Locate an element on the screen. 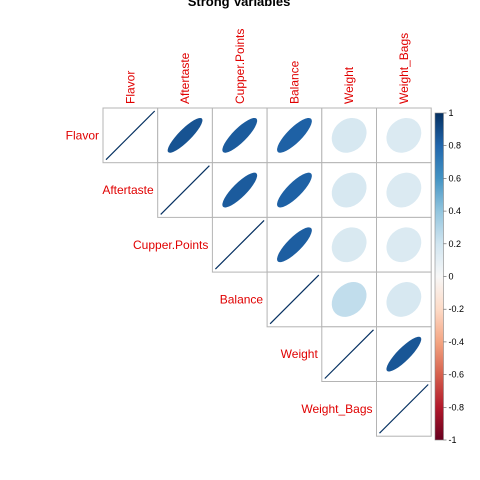  column-label-Cupper.Points: Cupper.Points is located at coordinates (240, 66).